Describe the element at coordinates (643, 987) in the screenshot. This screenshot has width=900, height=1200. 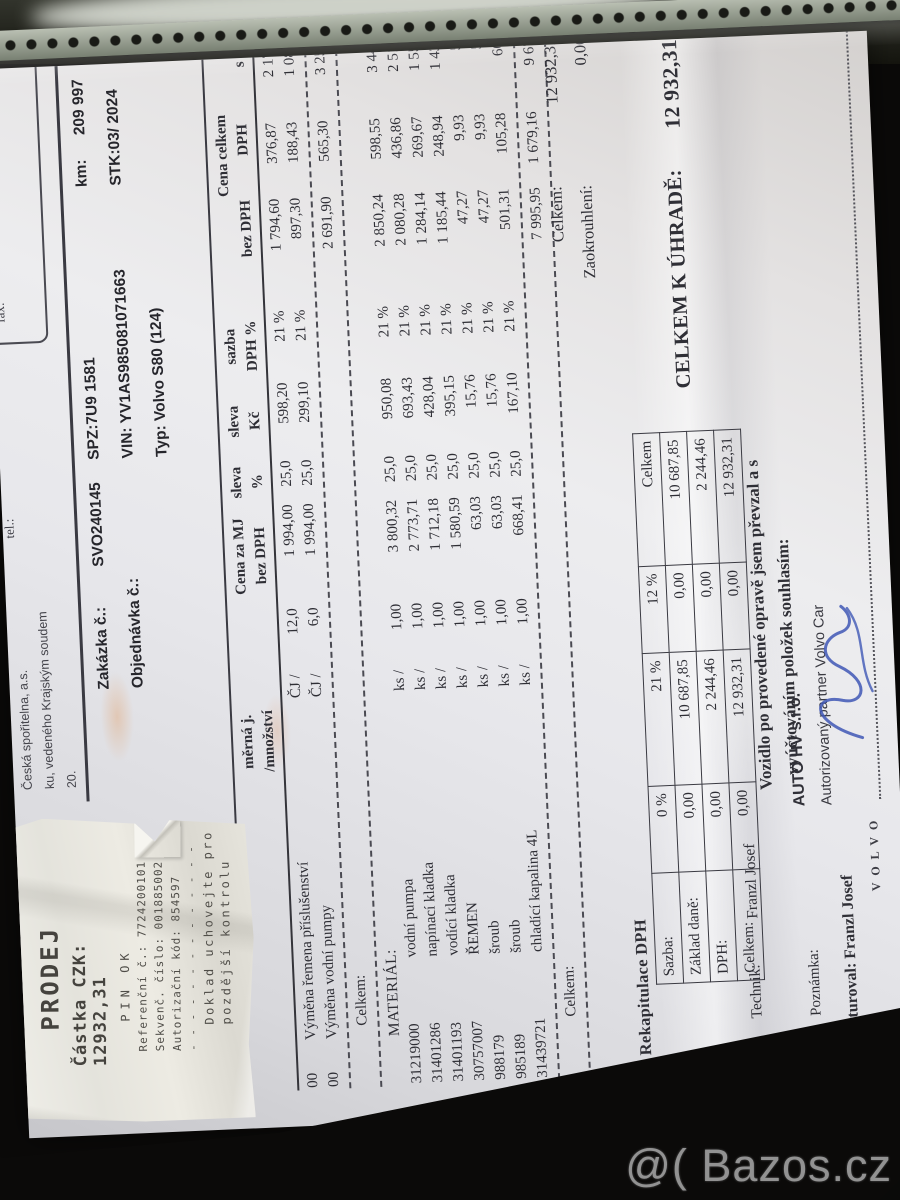
I see `vat-recap-title: Rekapitulace DPH` at that location.